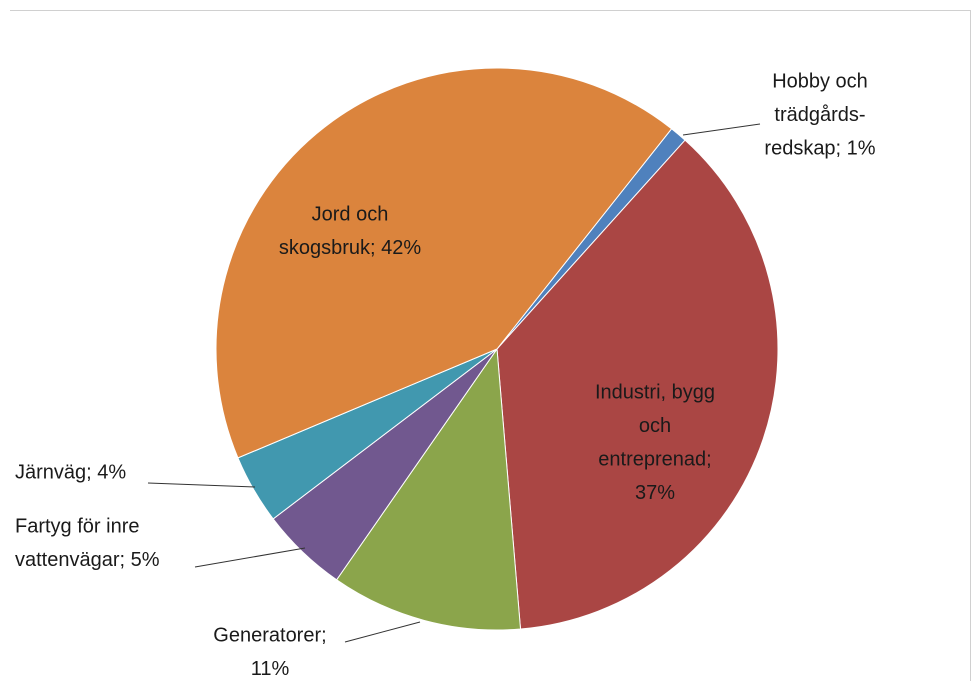 This screenshot has height=681, width=972. I want to click on pie-slice, so click(428, 489).